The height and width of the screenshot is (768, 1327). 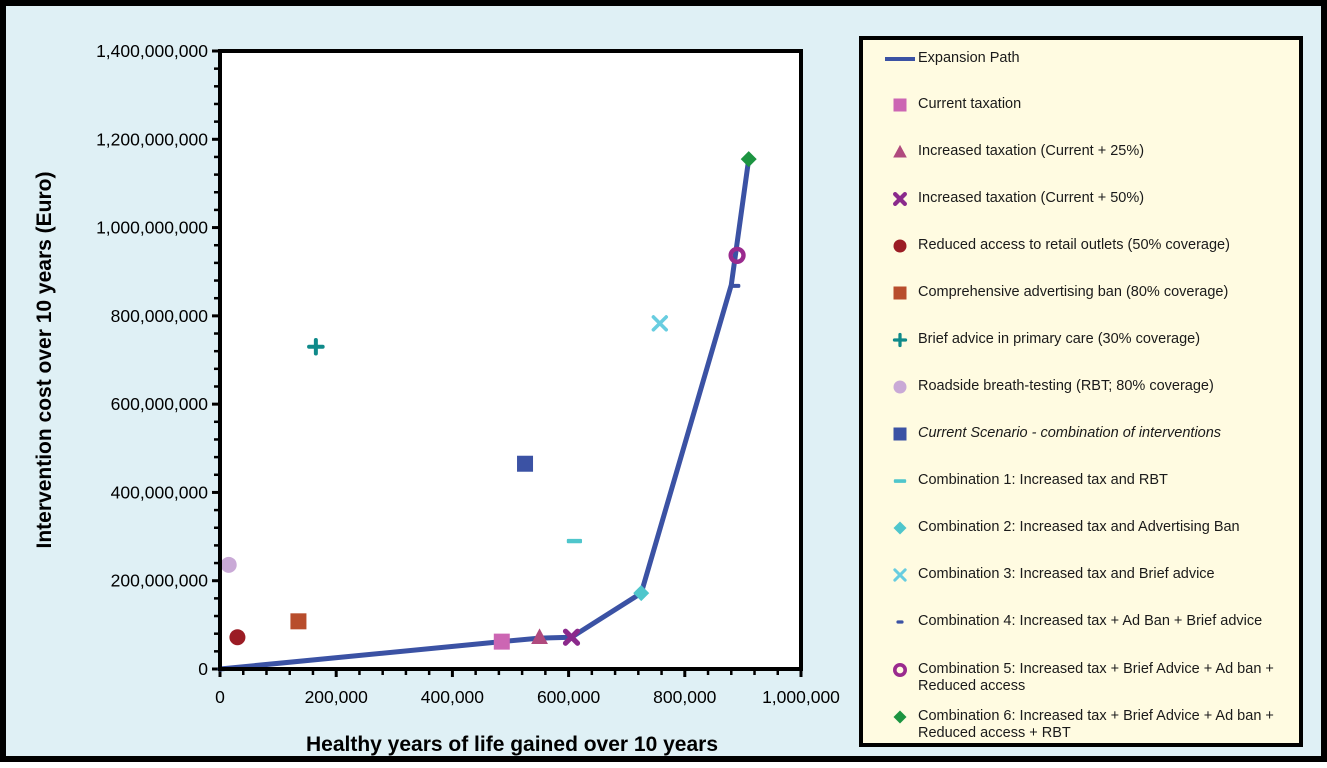 What do you see at coordinates (801, 697) in the screenshot?
I see `x-tick-label: 1,000,000` at bounding box center [801, 697].